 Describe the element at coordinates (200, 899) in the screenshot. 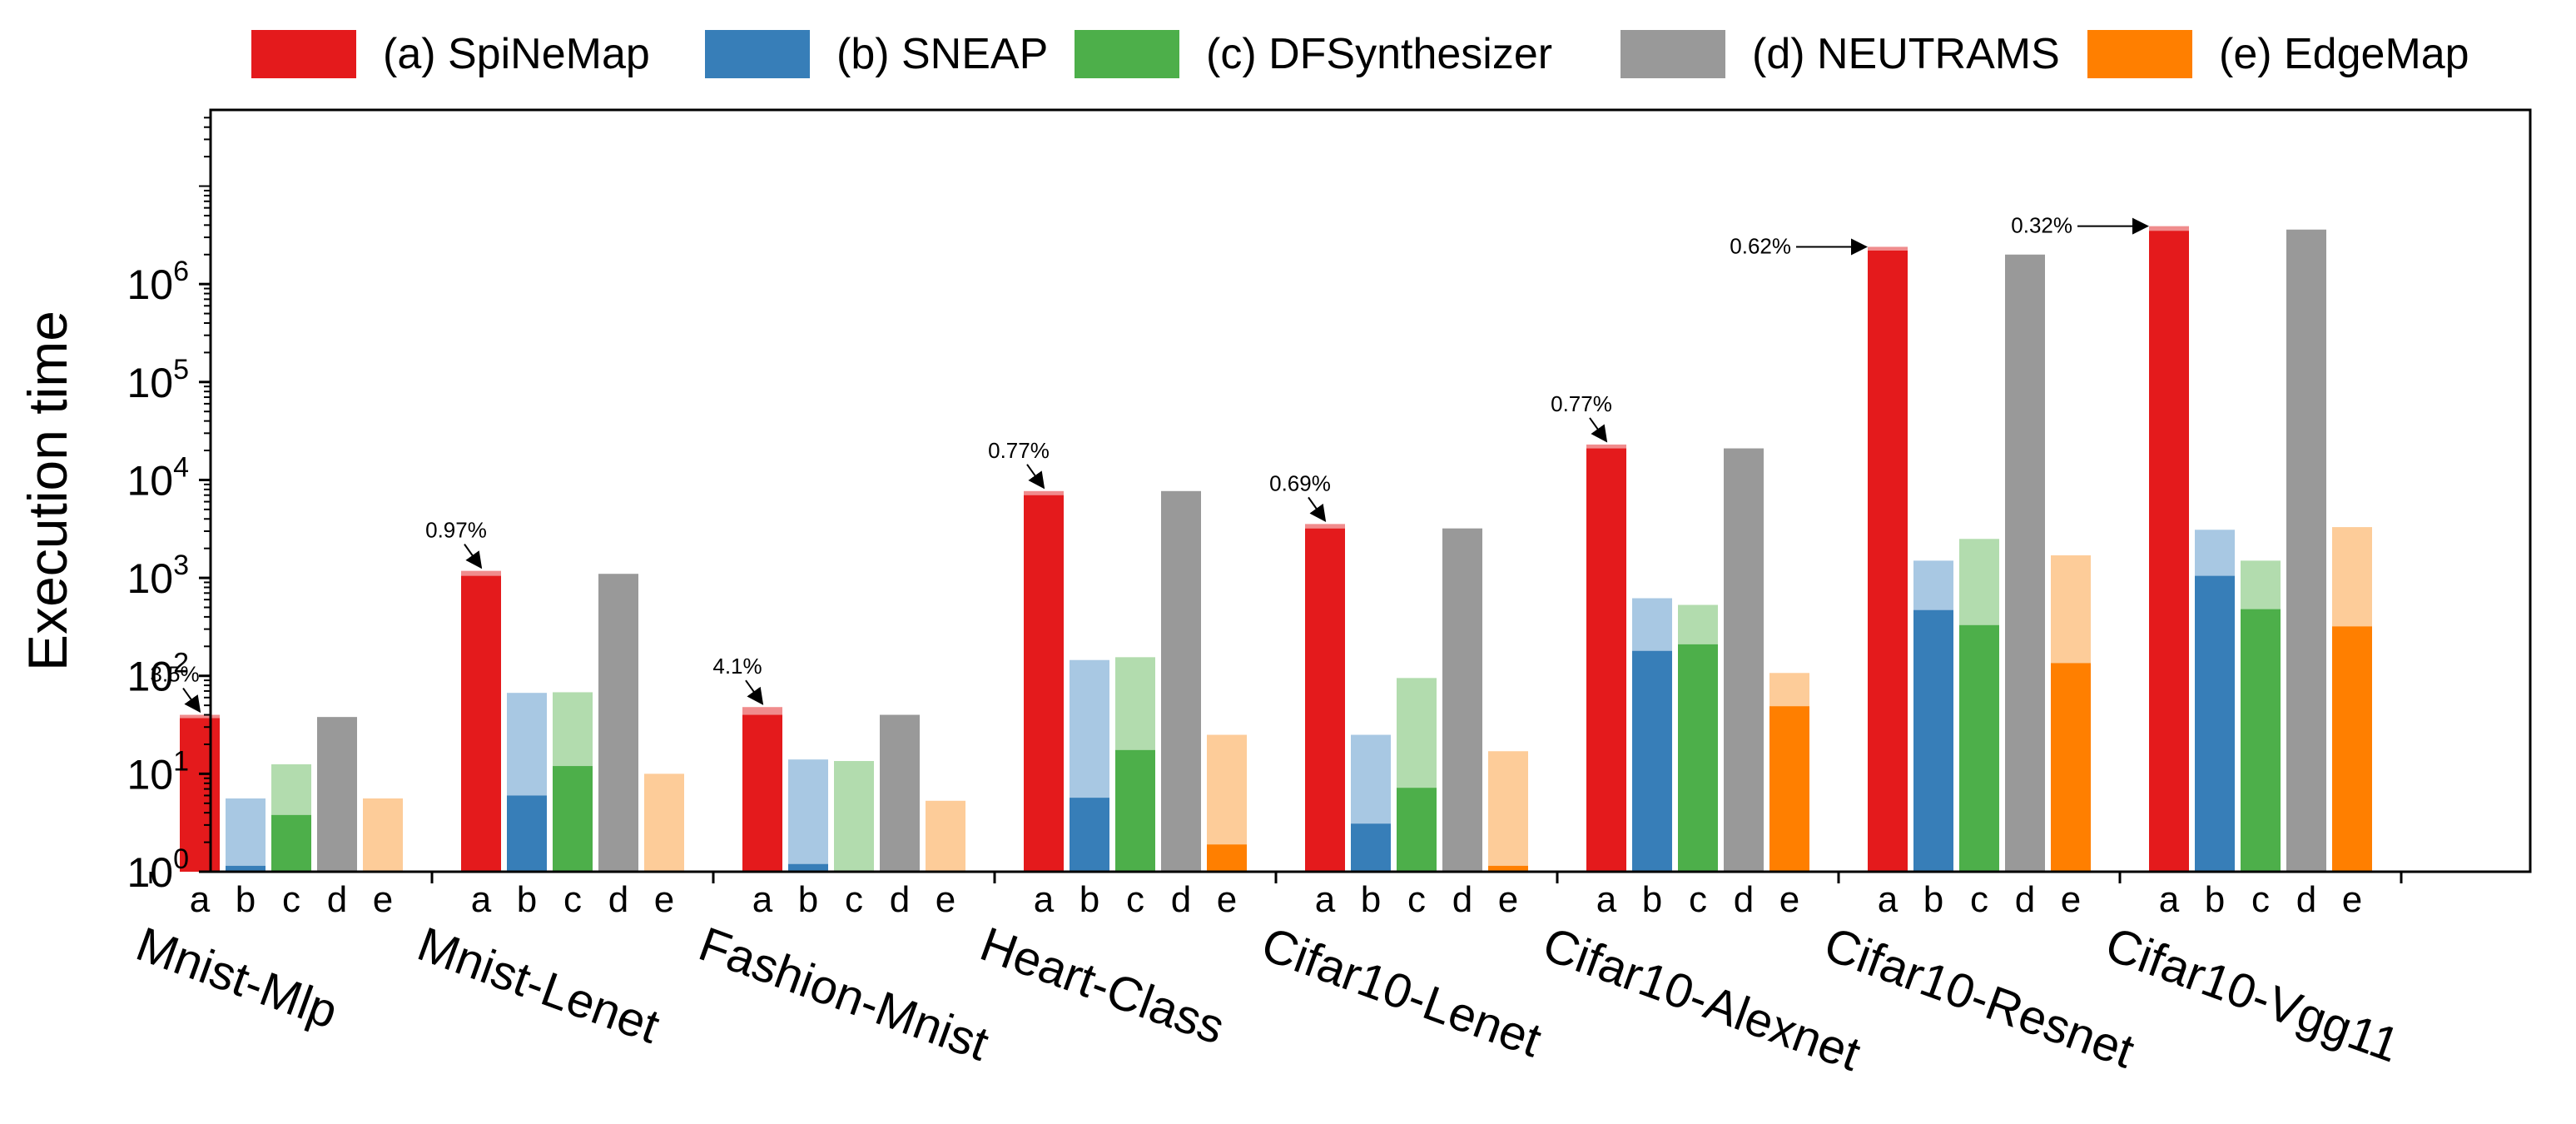

I see `bar-letter-0-a: a` at that location.